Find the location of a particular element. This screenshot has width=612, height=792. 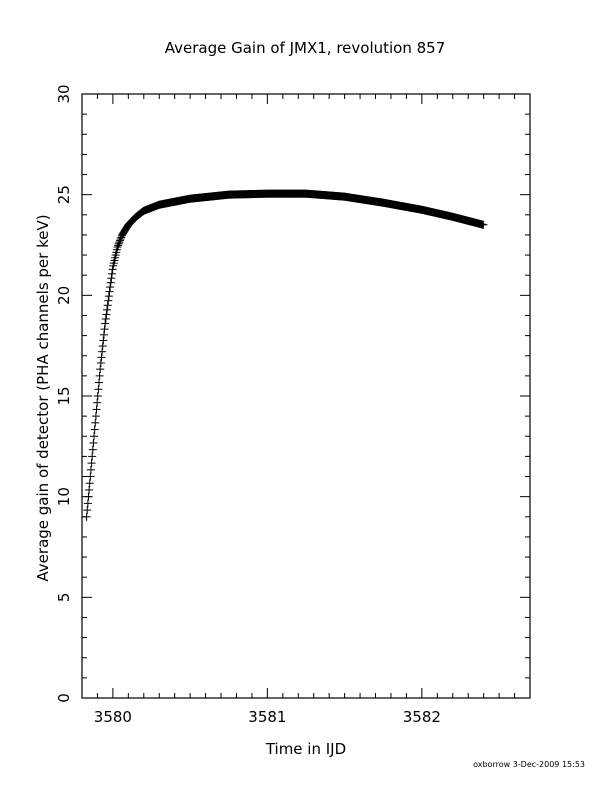

chart-title: Average Gain of JMX1, revolution 857 is located at coordinates (305, 48).